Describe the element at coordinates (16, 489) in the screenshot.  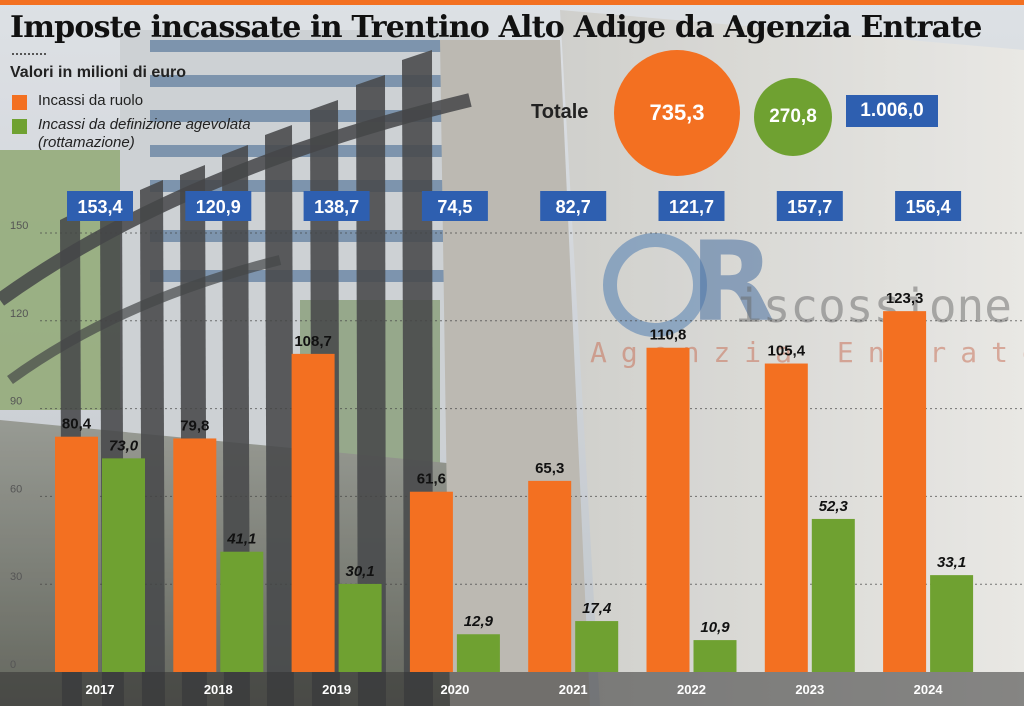
I see `y-tick-label: 60` at that location.